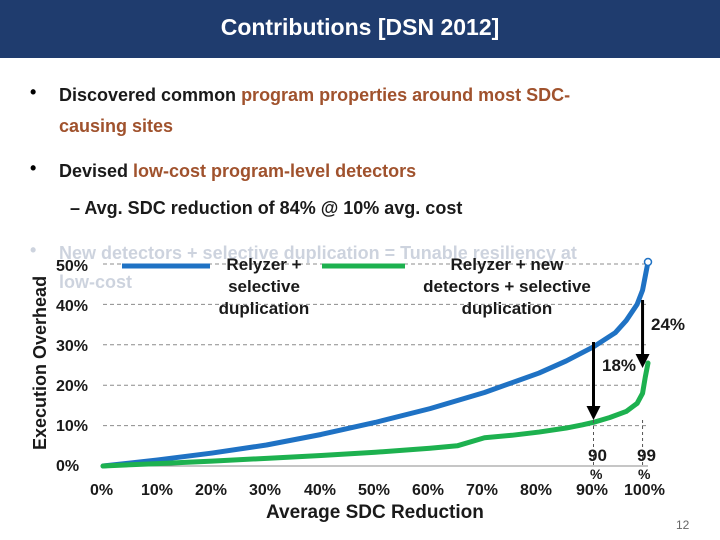 The image size is (720, 540). What do you see at coordinates (668, 324) in the screenshot?
I see `overhead-label-24: 24%` at bounding box center [668, 324].